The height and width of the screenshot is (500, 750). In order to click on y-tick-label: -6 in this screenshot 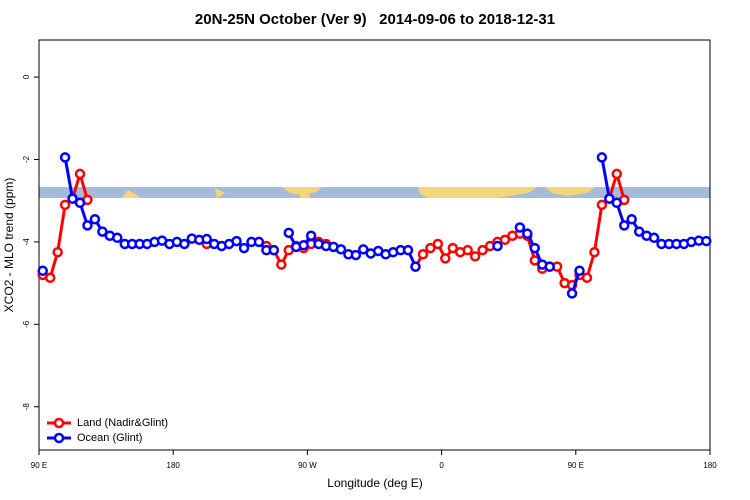, I will do `click(26, 324)`.